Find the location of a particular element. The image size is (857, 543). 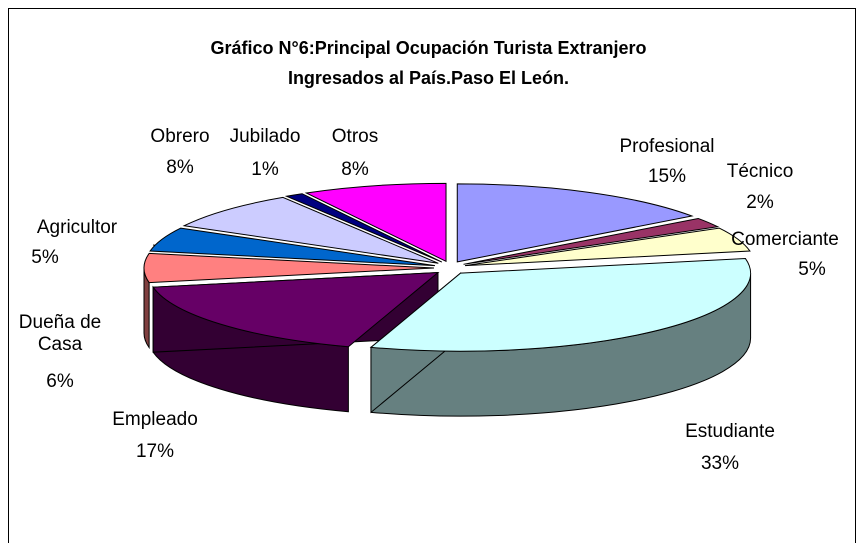

value-label: 1% is located at coordinates (265, 169).